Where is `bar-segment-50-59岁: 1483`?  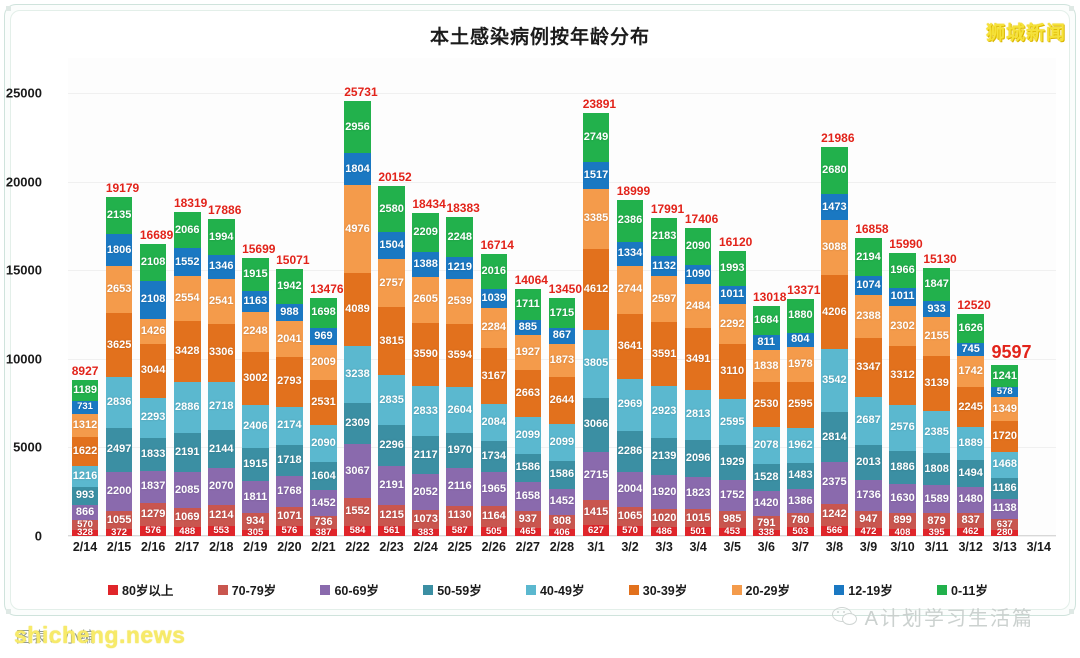
bar-segment-50-59岁: 1483 is located at coordinates (800, 475).